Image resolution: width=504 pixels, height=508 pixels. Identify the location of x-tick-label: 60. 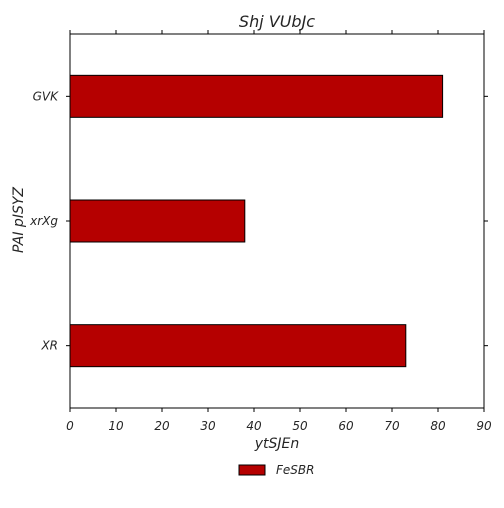
(346, 426).